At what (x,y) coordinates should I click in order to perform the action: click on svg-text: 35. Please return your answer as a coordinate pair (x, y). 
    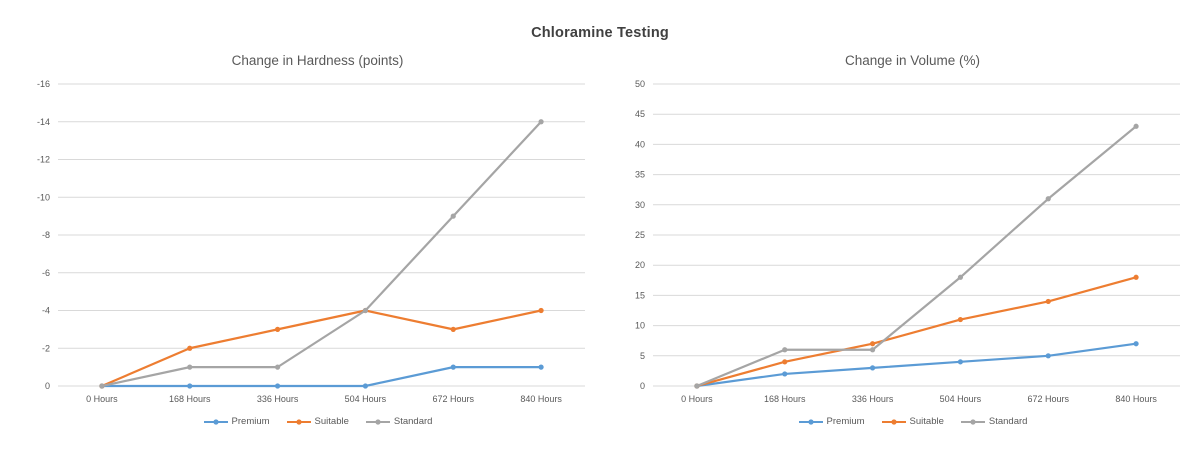
    Looking at the image, I should click on (640, 175).